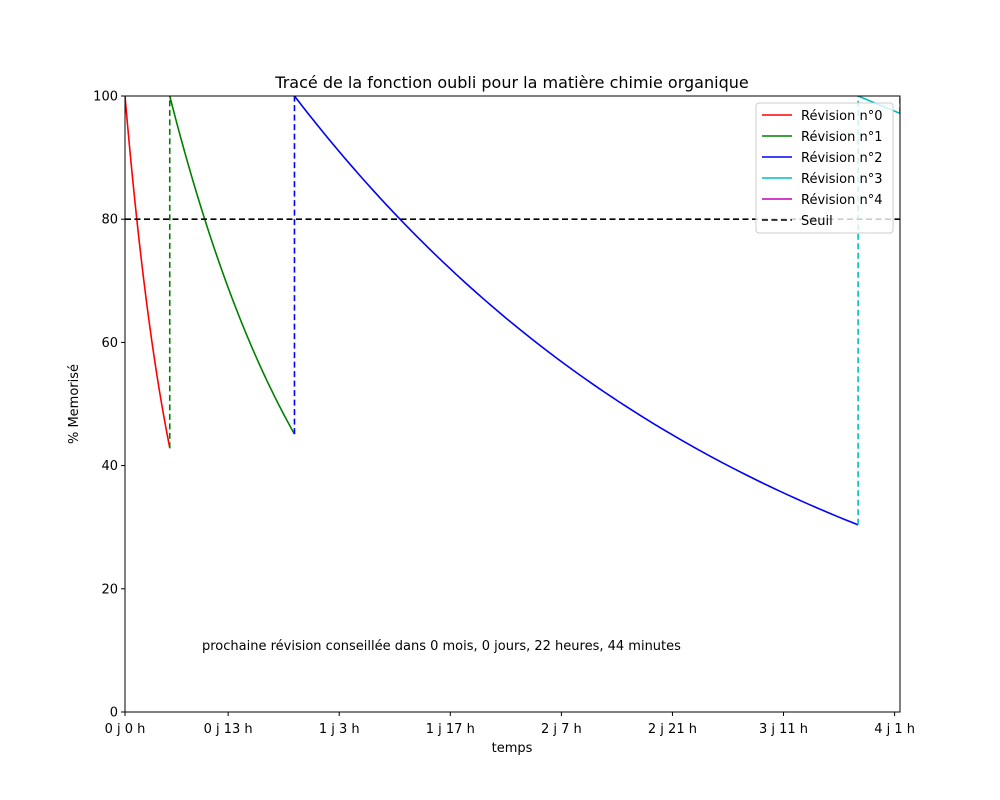 Image resolution: width=1000 pixels, height=800 pixels. Describe the element at coordinates (109, 589) in the screenshot. I see `y-tick-label-1: 20` at that location.